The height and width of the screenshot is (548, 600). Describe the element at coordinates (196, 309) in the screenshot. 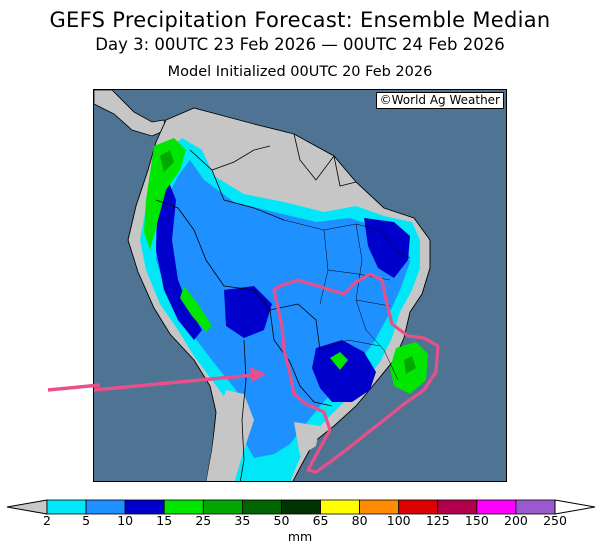

I see `precip-15-25mm-peru` at that location.